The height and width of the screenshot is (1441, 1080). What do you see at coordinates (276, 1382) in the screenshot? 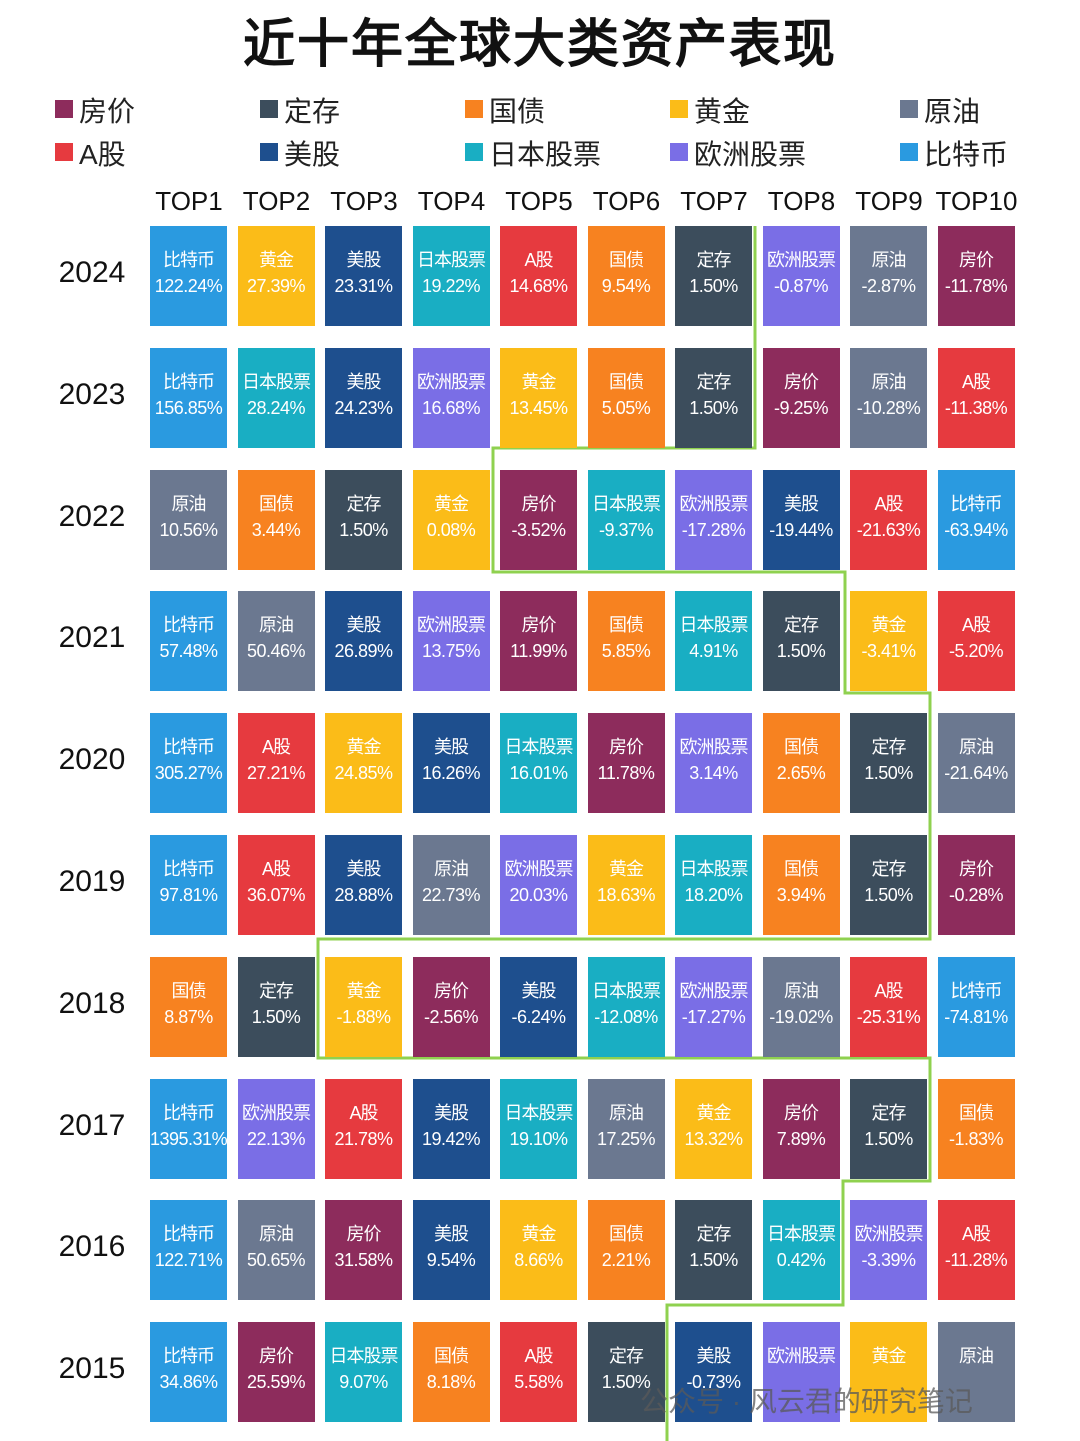
I see `asset-return: 25.59%` at bounding box center [276, 1382].